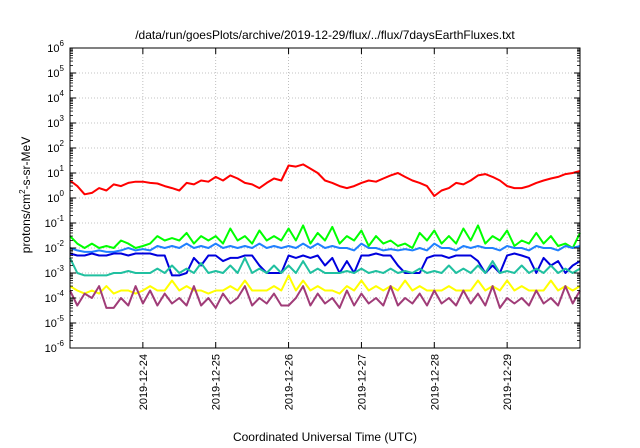 The width and height of the screenshot is (640, 448). What do you see at coordinates (325, 437) in the screenshot?
I see `x-axis-title: Coordinated Universal Time (UTC)` at bounding box center [325, 437].